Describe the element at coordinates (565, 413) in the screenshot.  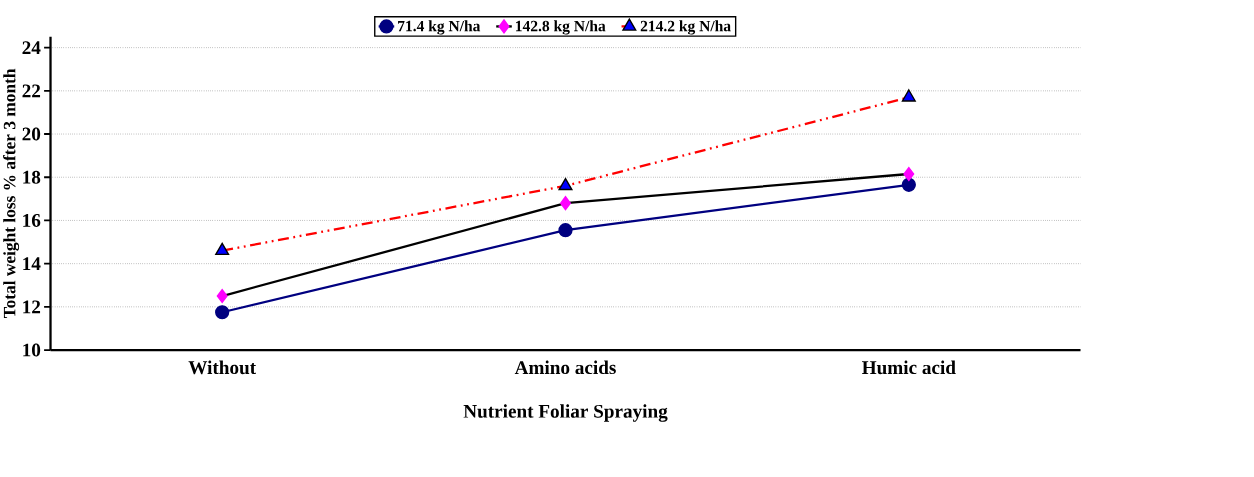
I see `x-axis-title: Nutrient Foliar Spraying` at that location.